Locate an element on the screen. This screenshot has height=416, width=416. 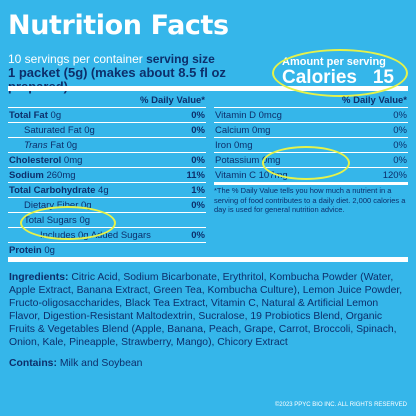
contains-label: Contains: is located at coordinates (33, 363).